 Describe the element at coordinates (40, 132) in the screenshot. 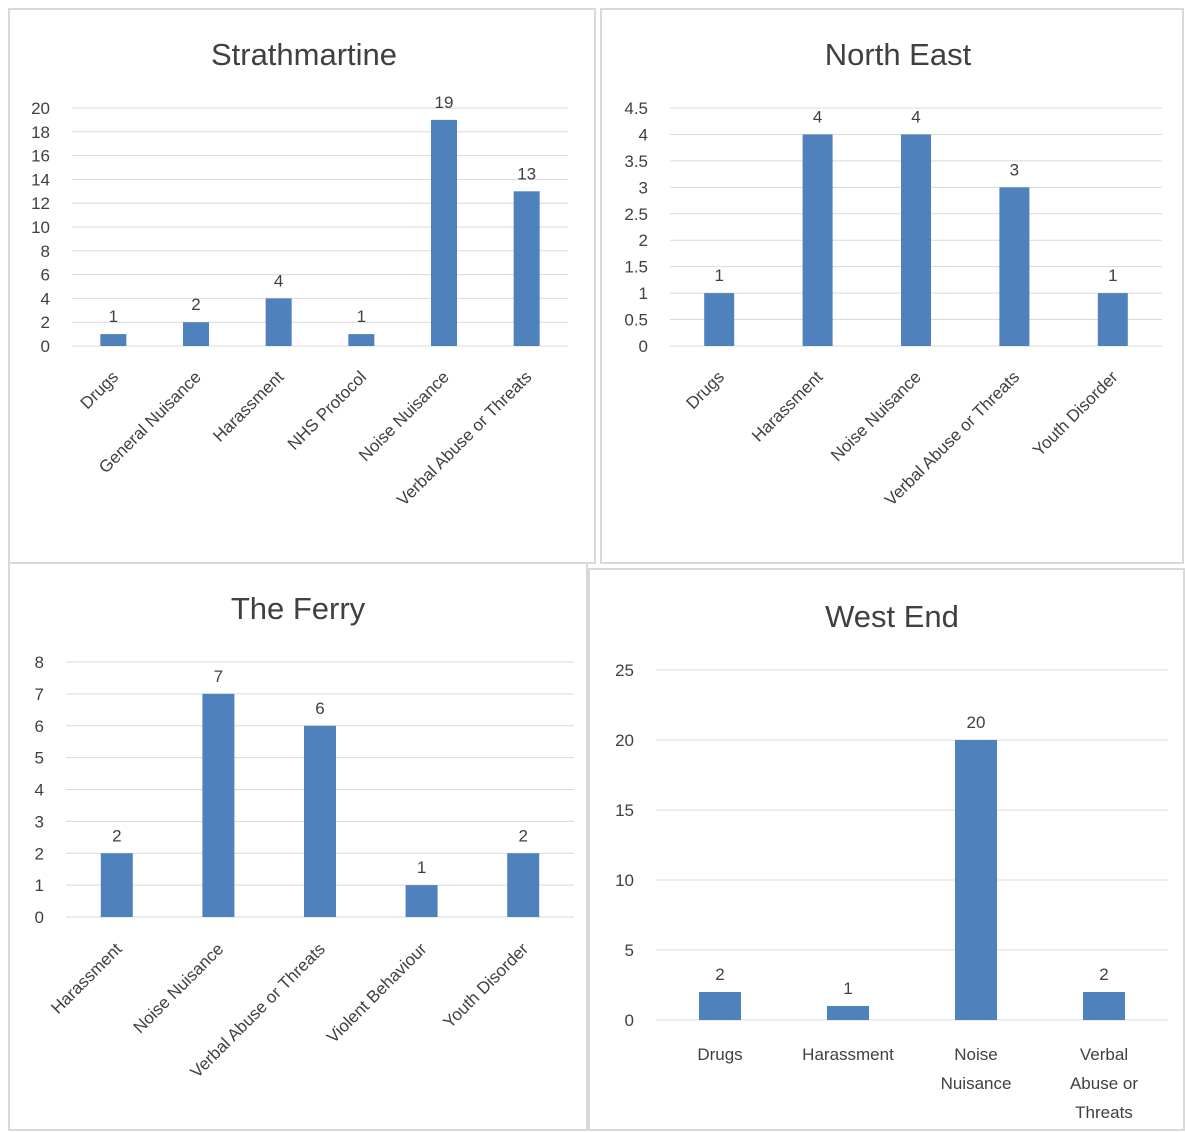

I see `y-tick-label: 18` at that location.